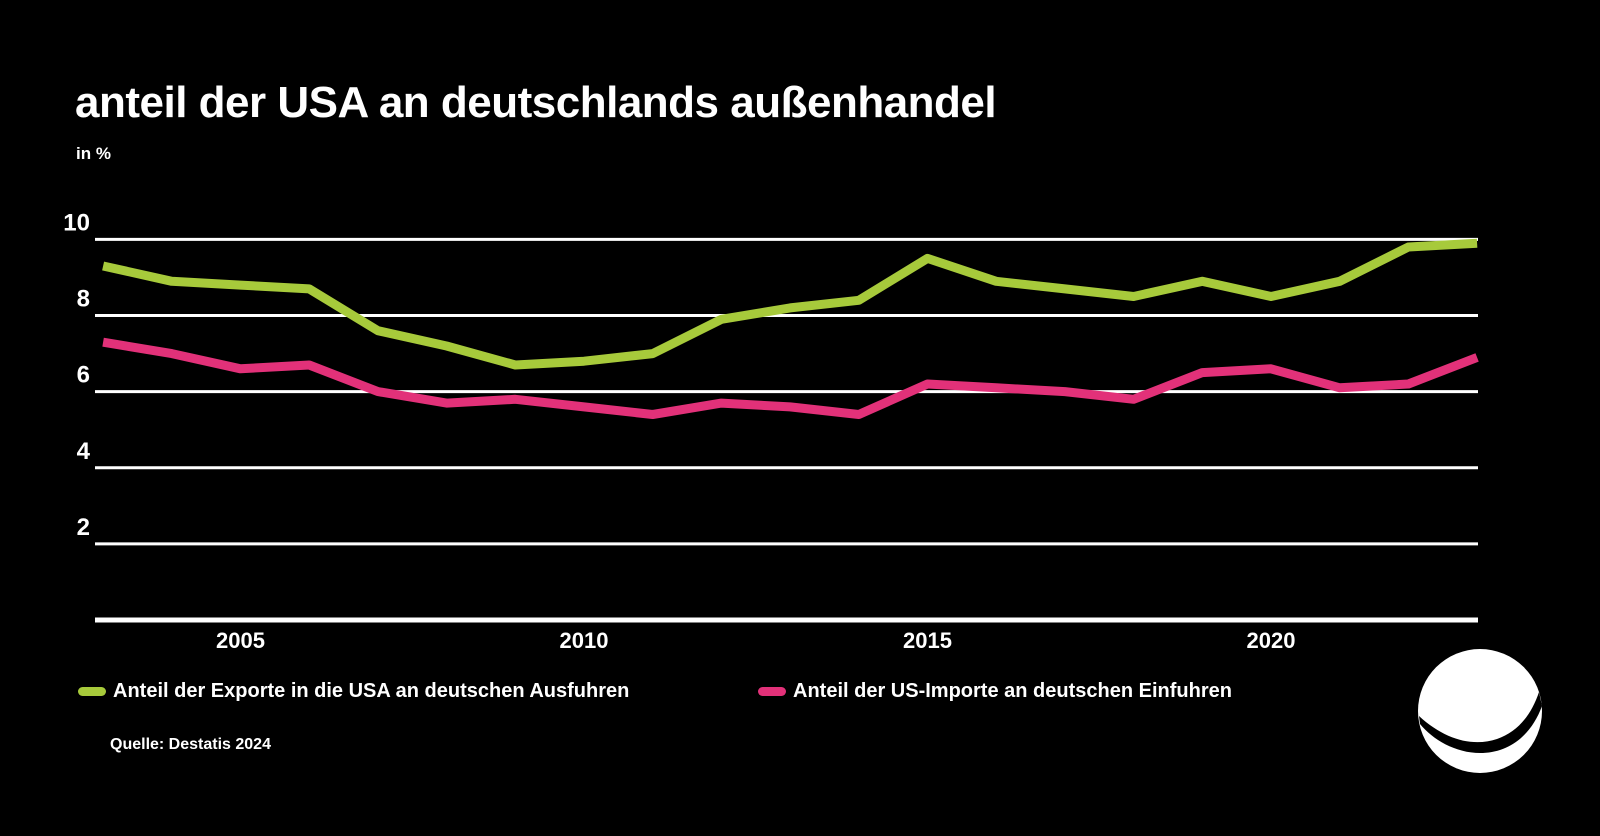 The image size is (1600, 836). Describe the element at coordinates (190, 744) in the screenshot. I see `source-note: Quelle: Destatis 2024` at that location.